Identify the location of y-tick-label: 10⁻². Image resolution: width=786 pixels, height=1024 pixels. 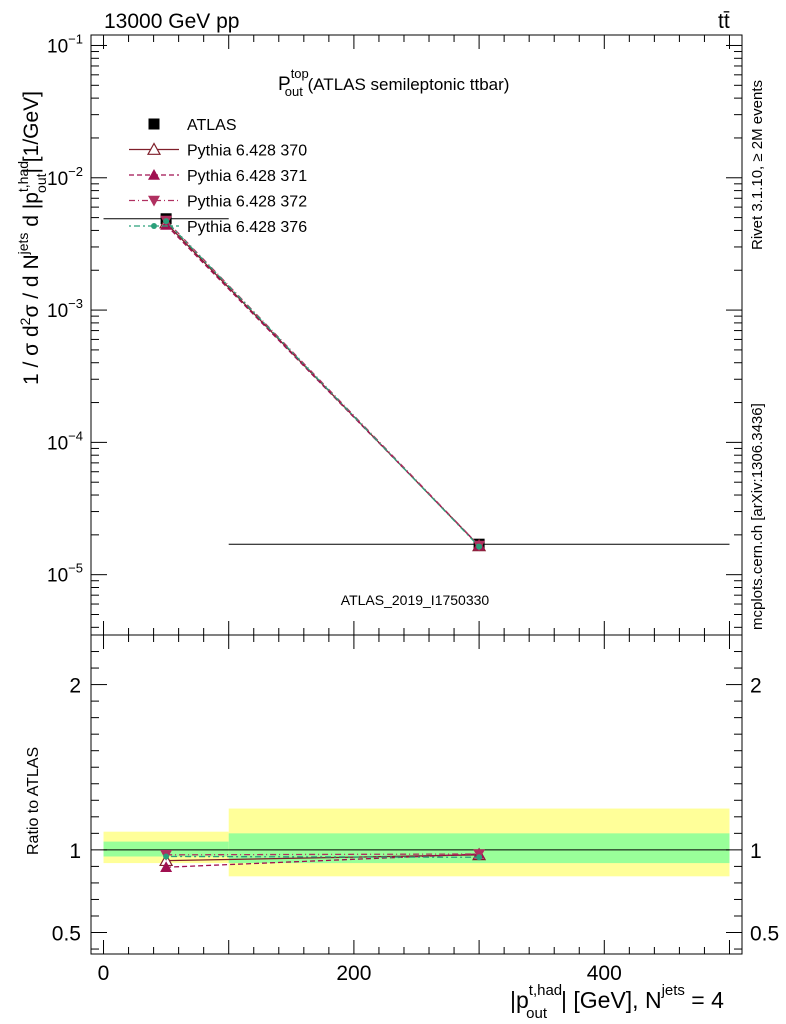
(65, 177).